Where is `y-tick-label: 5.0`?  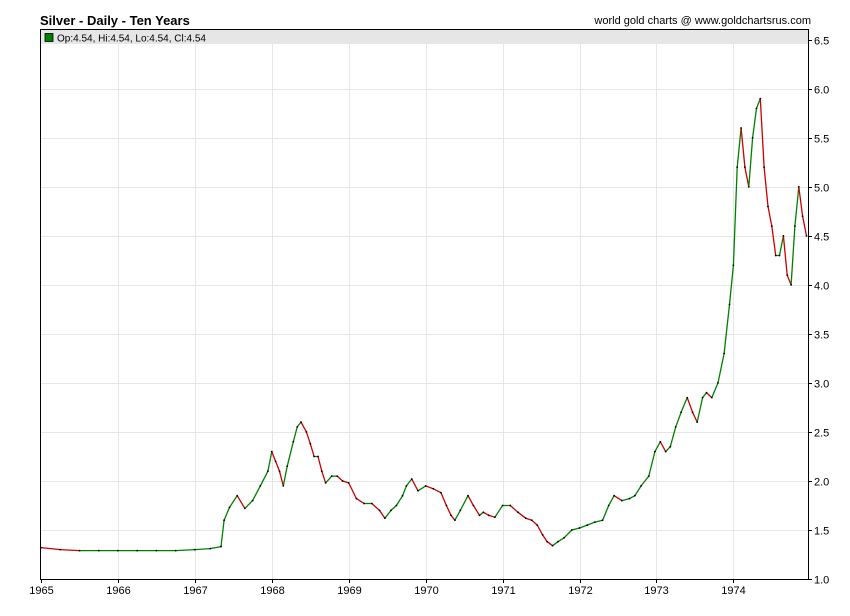 y-tick-label: 5.0 is located at coordinates (821, 189).